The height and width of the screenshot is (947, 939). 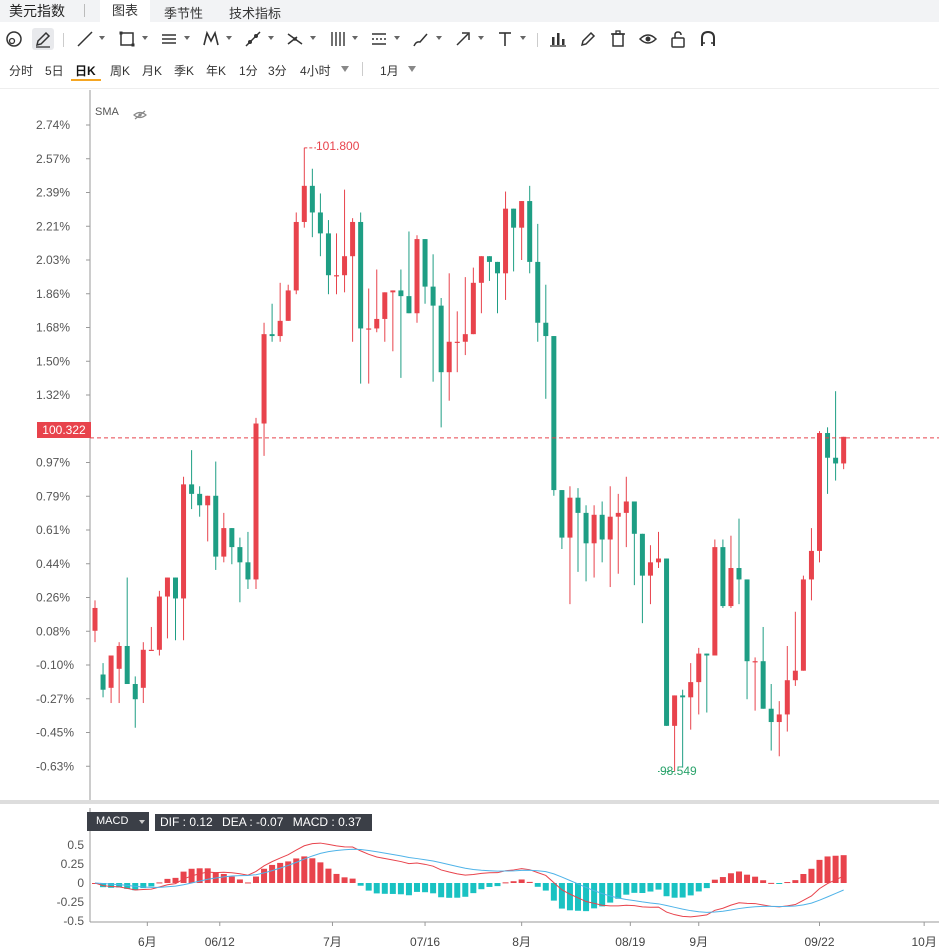 I want to click on magnet-icon, so click(x=708, y=39).